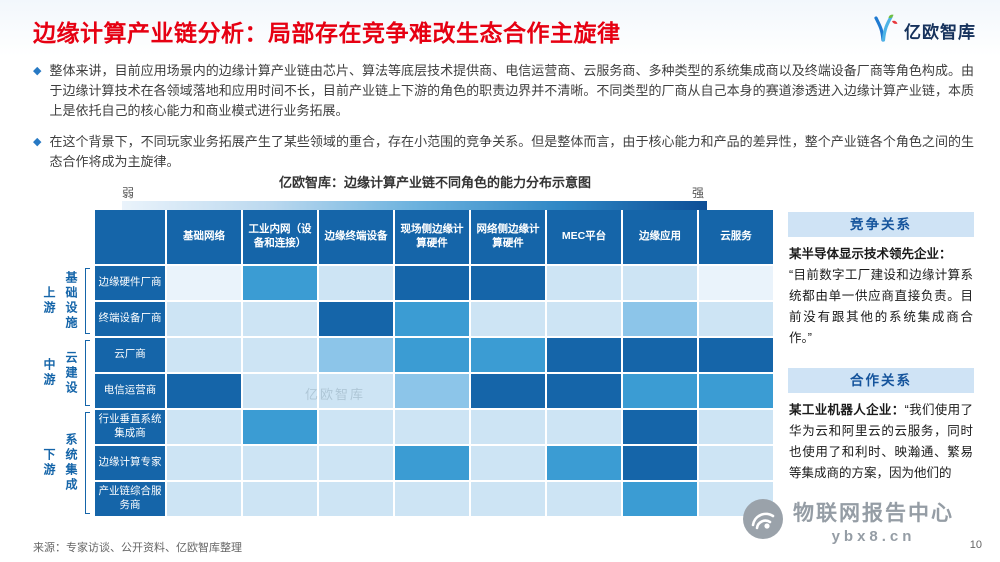 The height and width of the screenshot is (562, 1000). What do you see at coordinates (130, 499) in the screenshot?
I see `heatmap-row-label: 产业链综合服务商` at bounding box center [130, 499].